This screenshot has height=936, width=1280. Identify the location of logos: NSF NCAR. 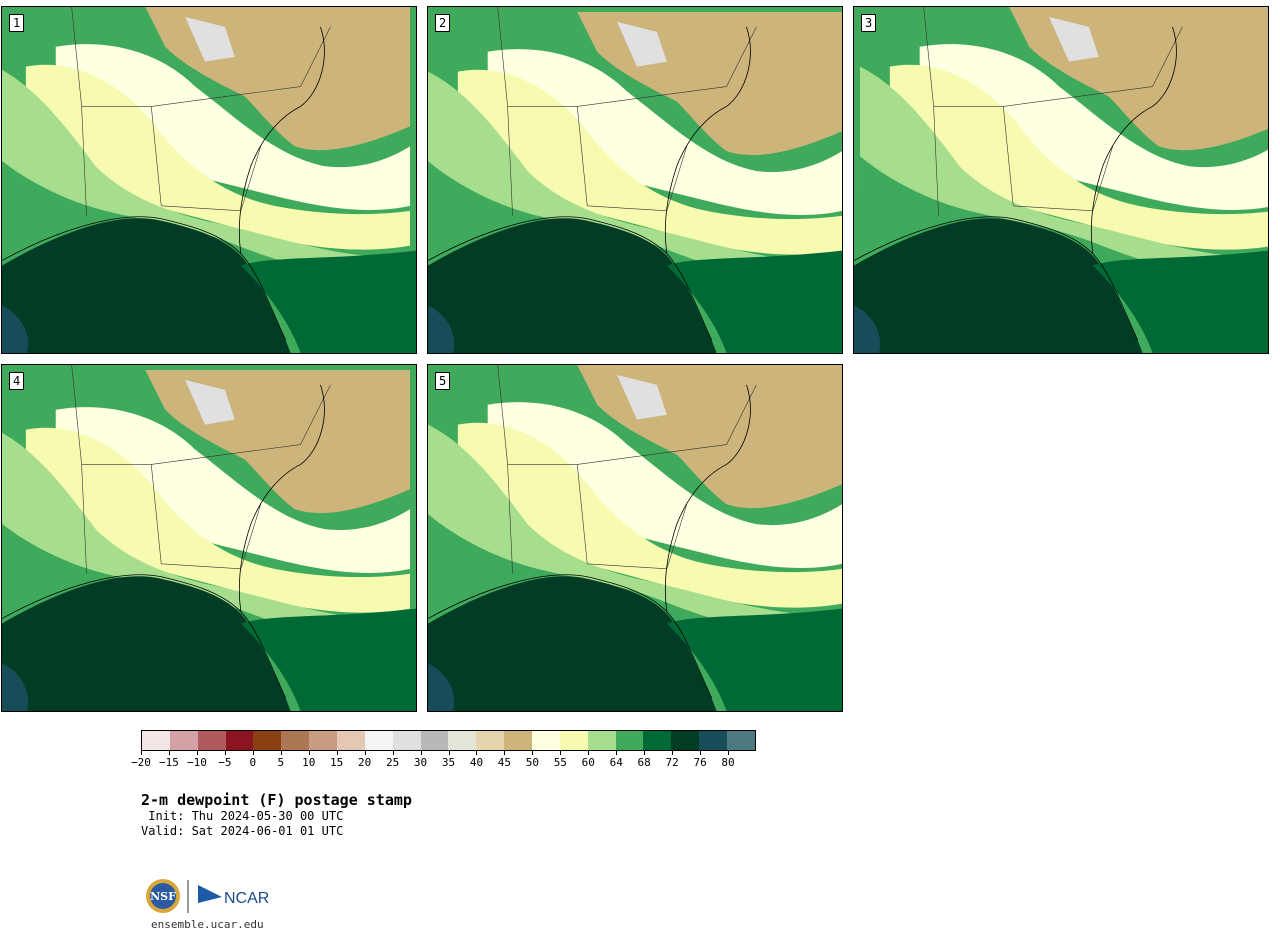
(209, 897).